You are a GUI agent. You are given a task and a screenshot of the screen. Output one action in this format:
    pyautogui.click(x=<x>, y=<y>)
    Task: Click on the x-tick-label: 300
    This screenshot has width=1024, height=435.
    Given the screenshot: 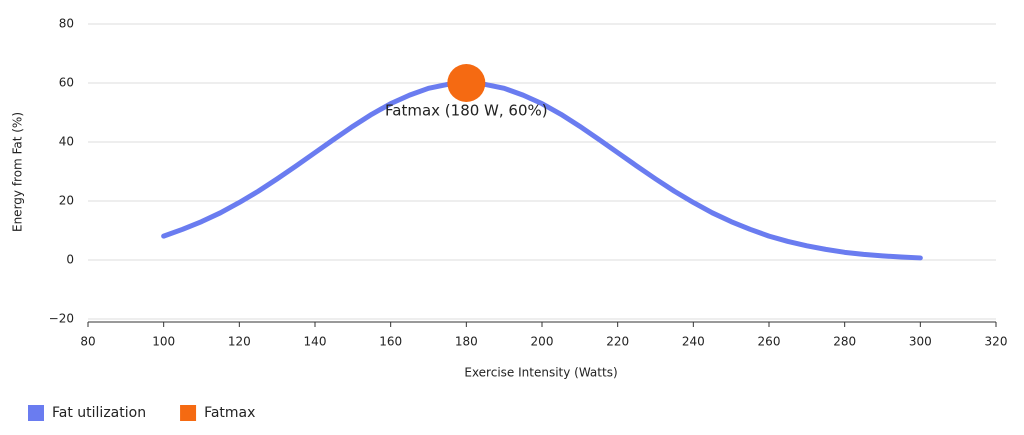 What is the action you would take?
    pyautogui.click(x=920, y=342)
    